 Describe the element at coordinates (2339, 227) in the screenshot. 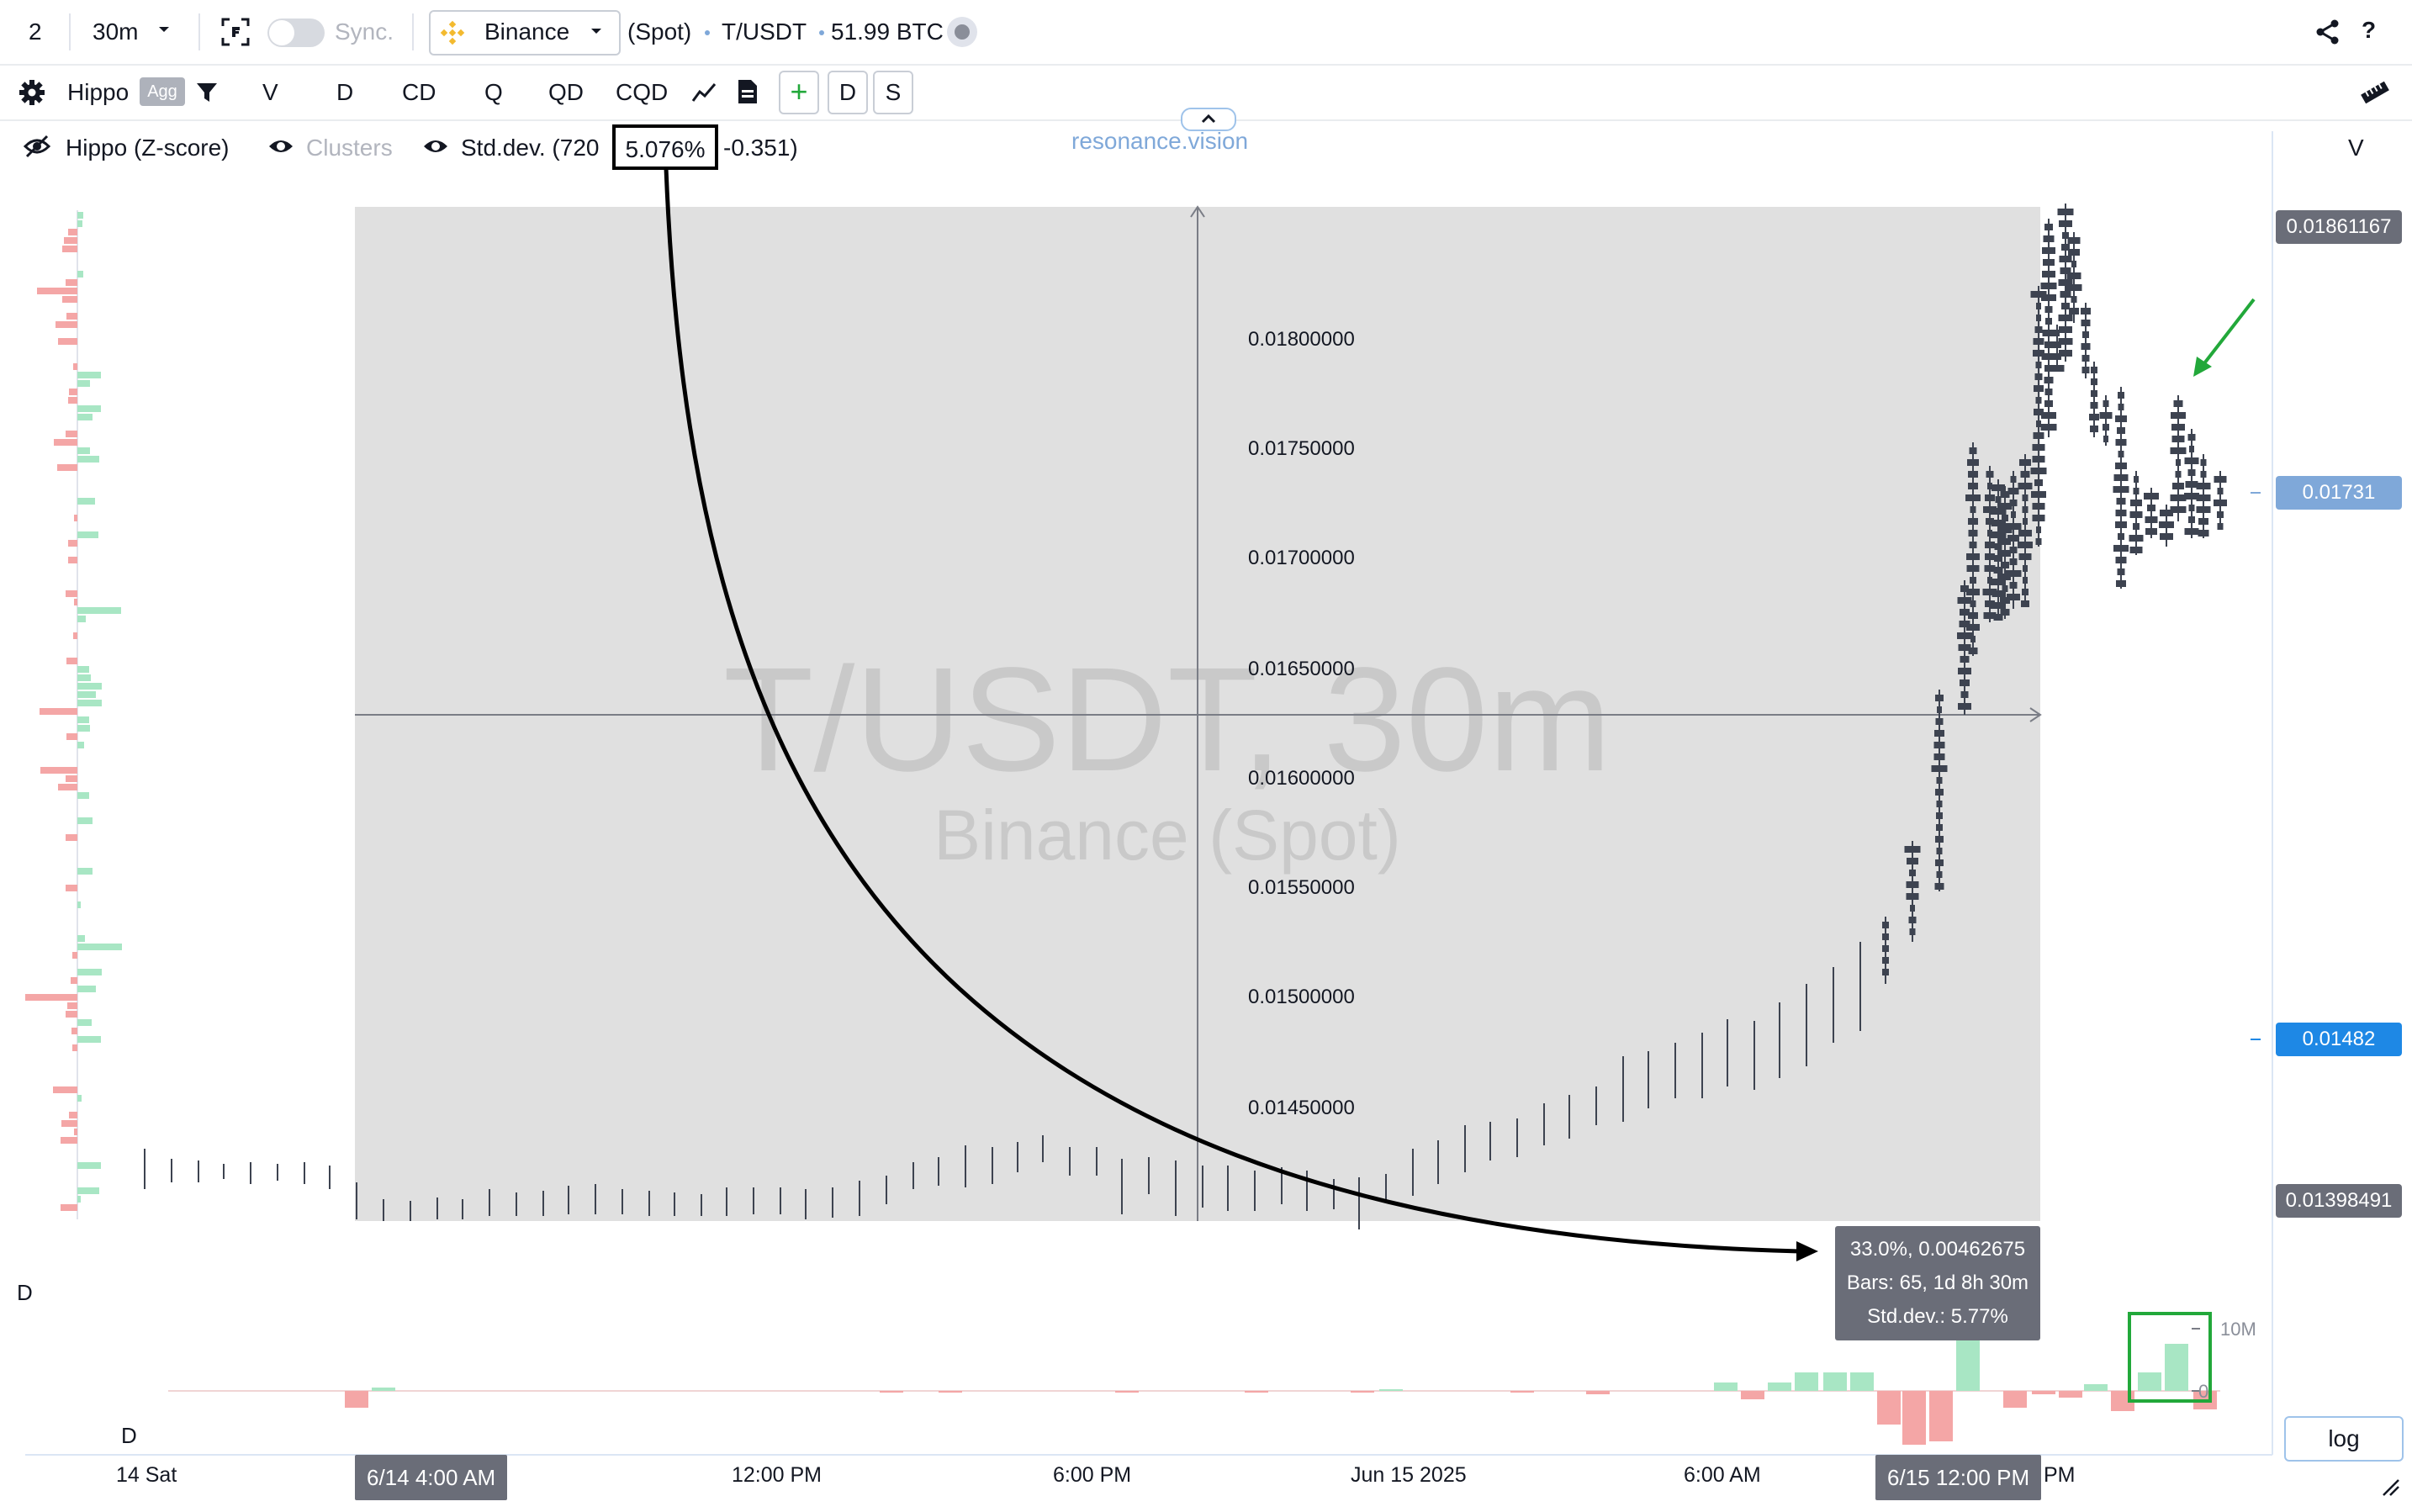

I see `price-tag-high: 0.01861167` at that location.